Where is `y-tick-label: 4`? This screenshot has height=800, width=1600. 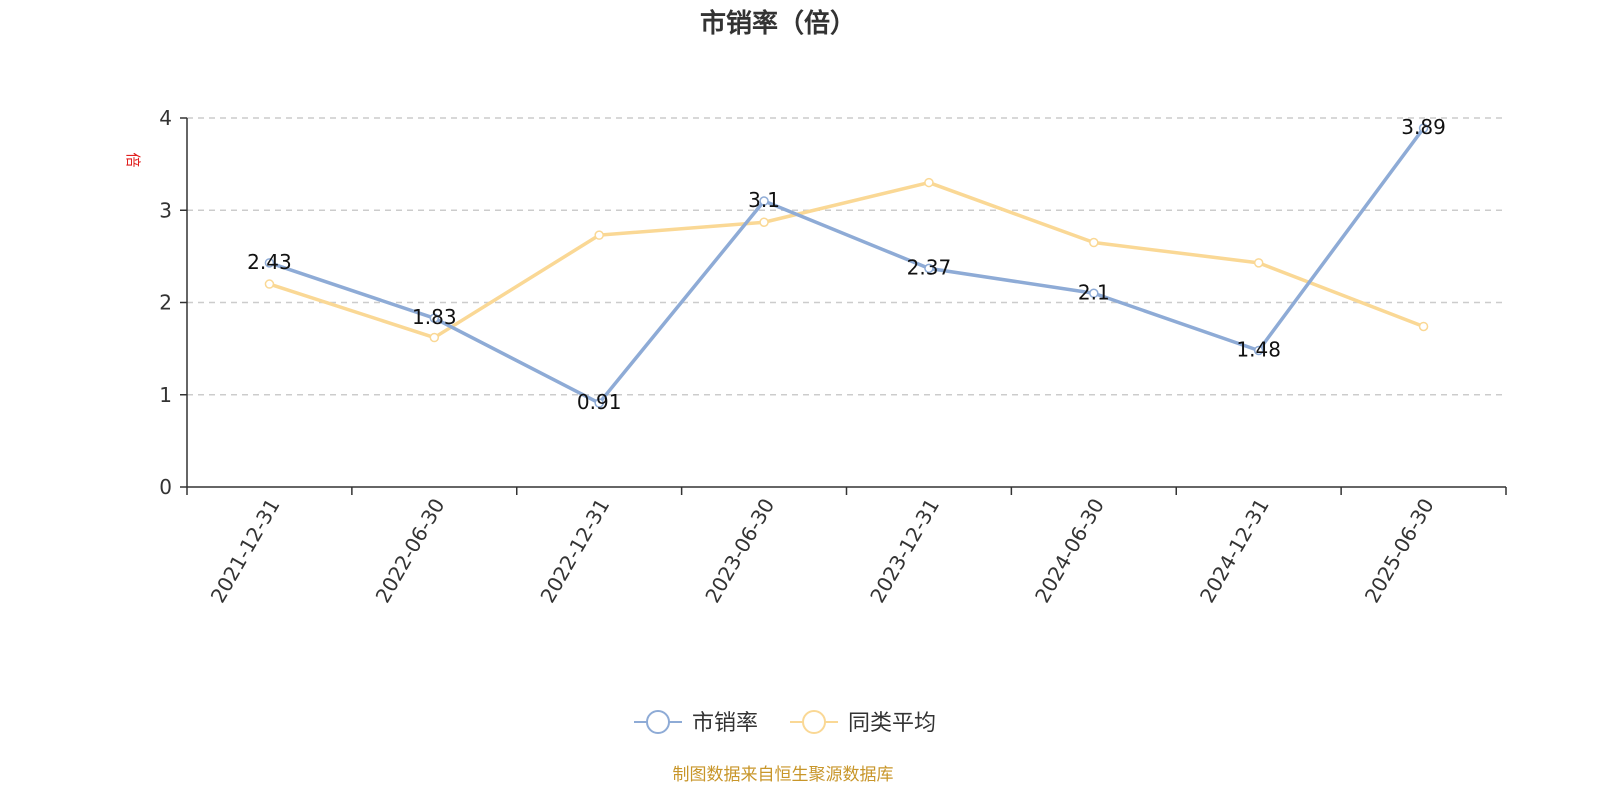
y-tick-label: 4 is located at coordinates (165, 118).